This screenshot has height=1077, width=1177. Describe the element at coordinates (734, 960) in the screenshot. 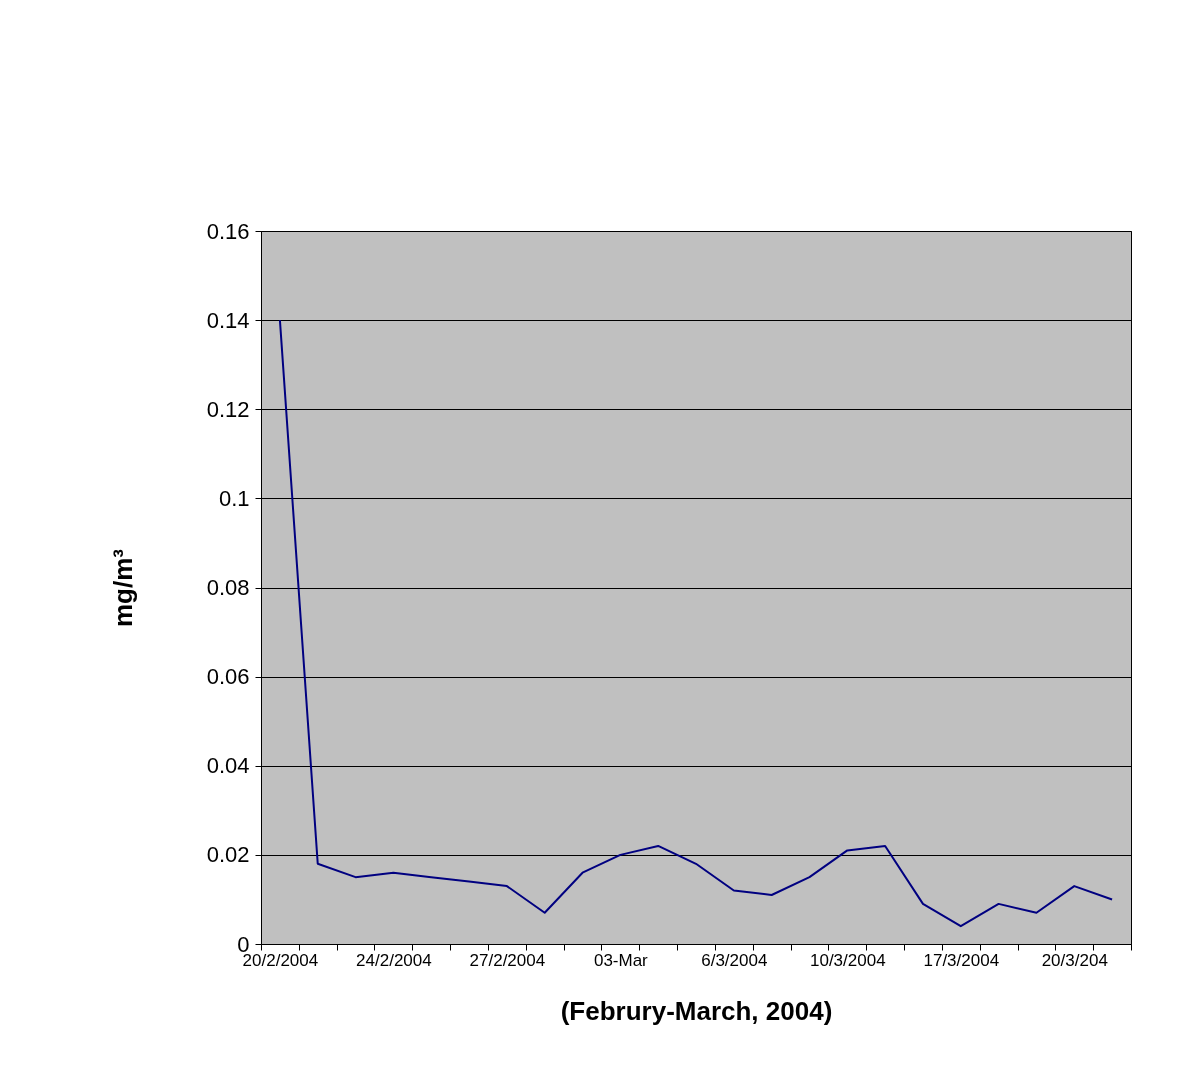

I see `x-tick-label: 6/3/2004` at that location.